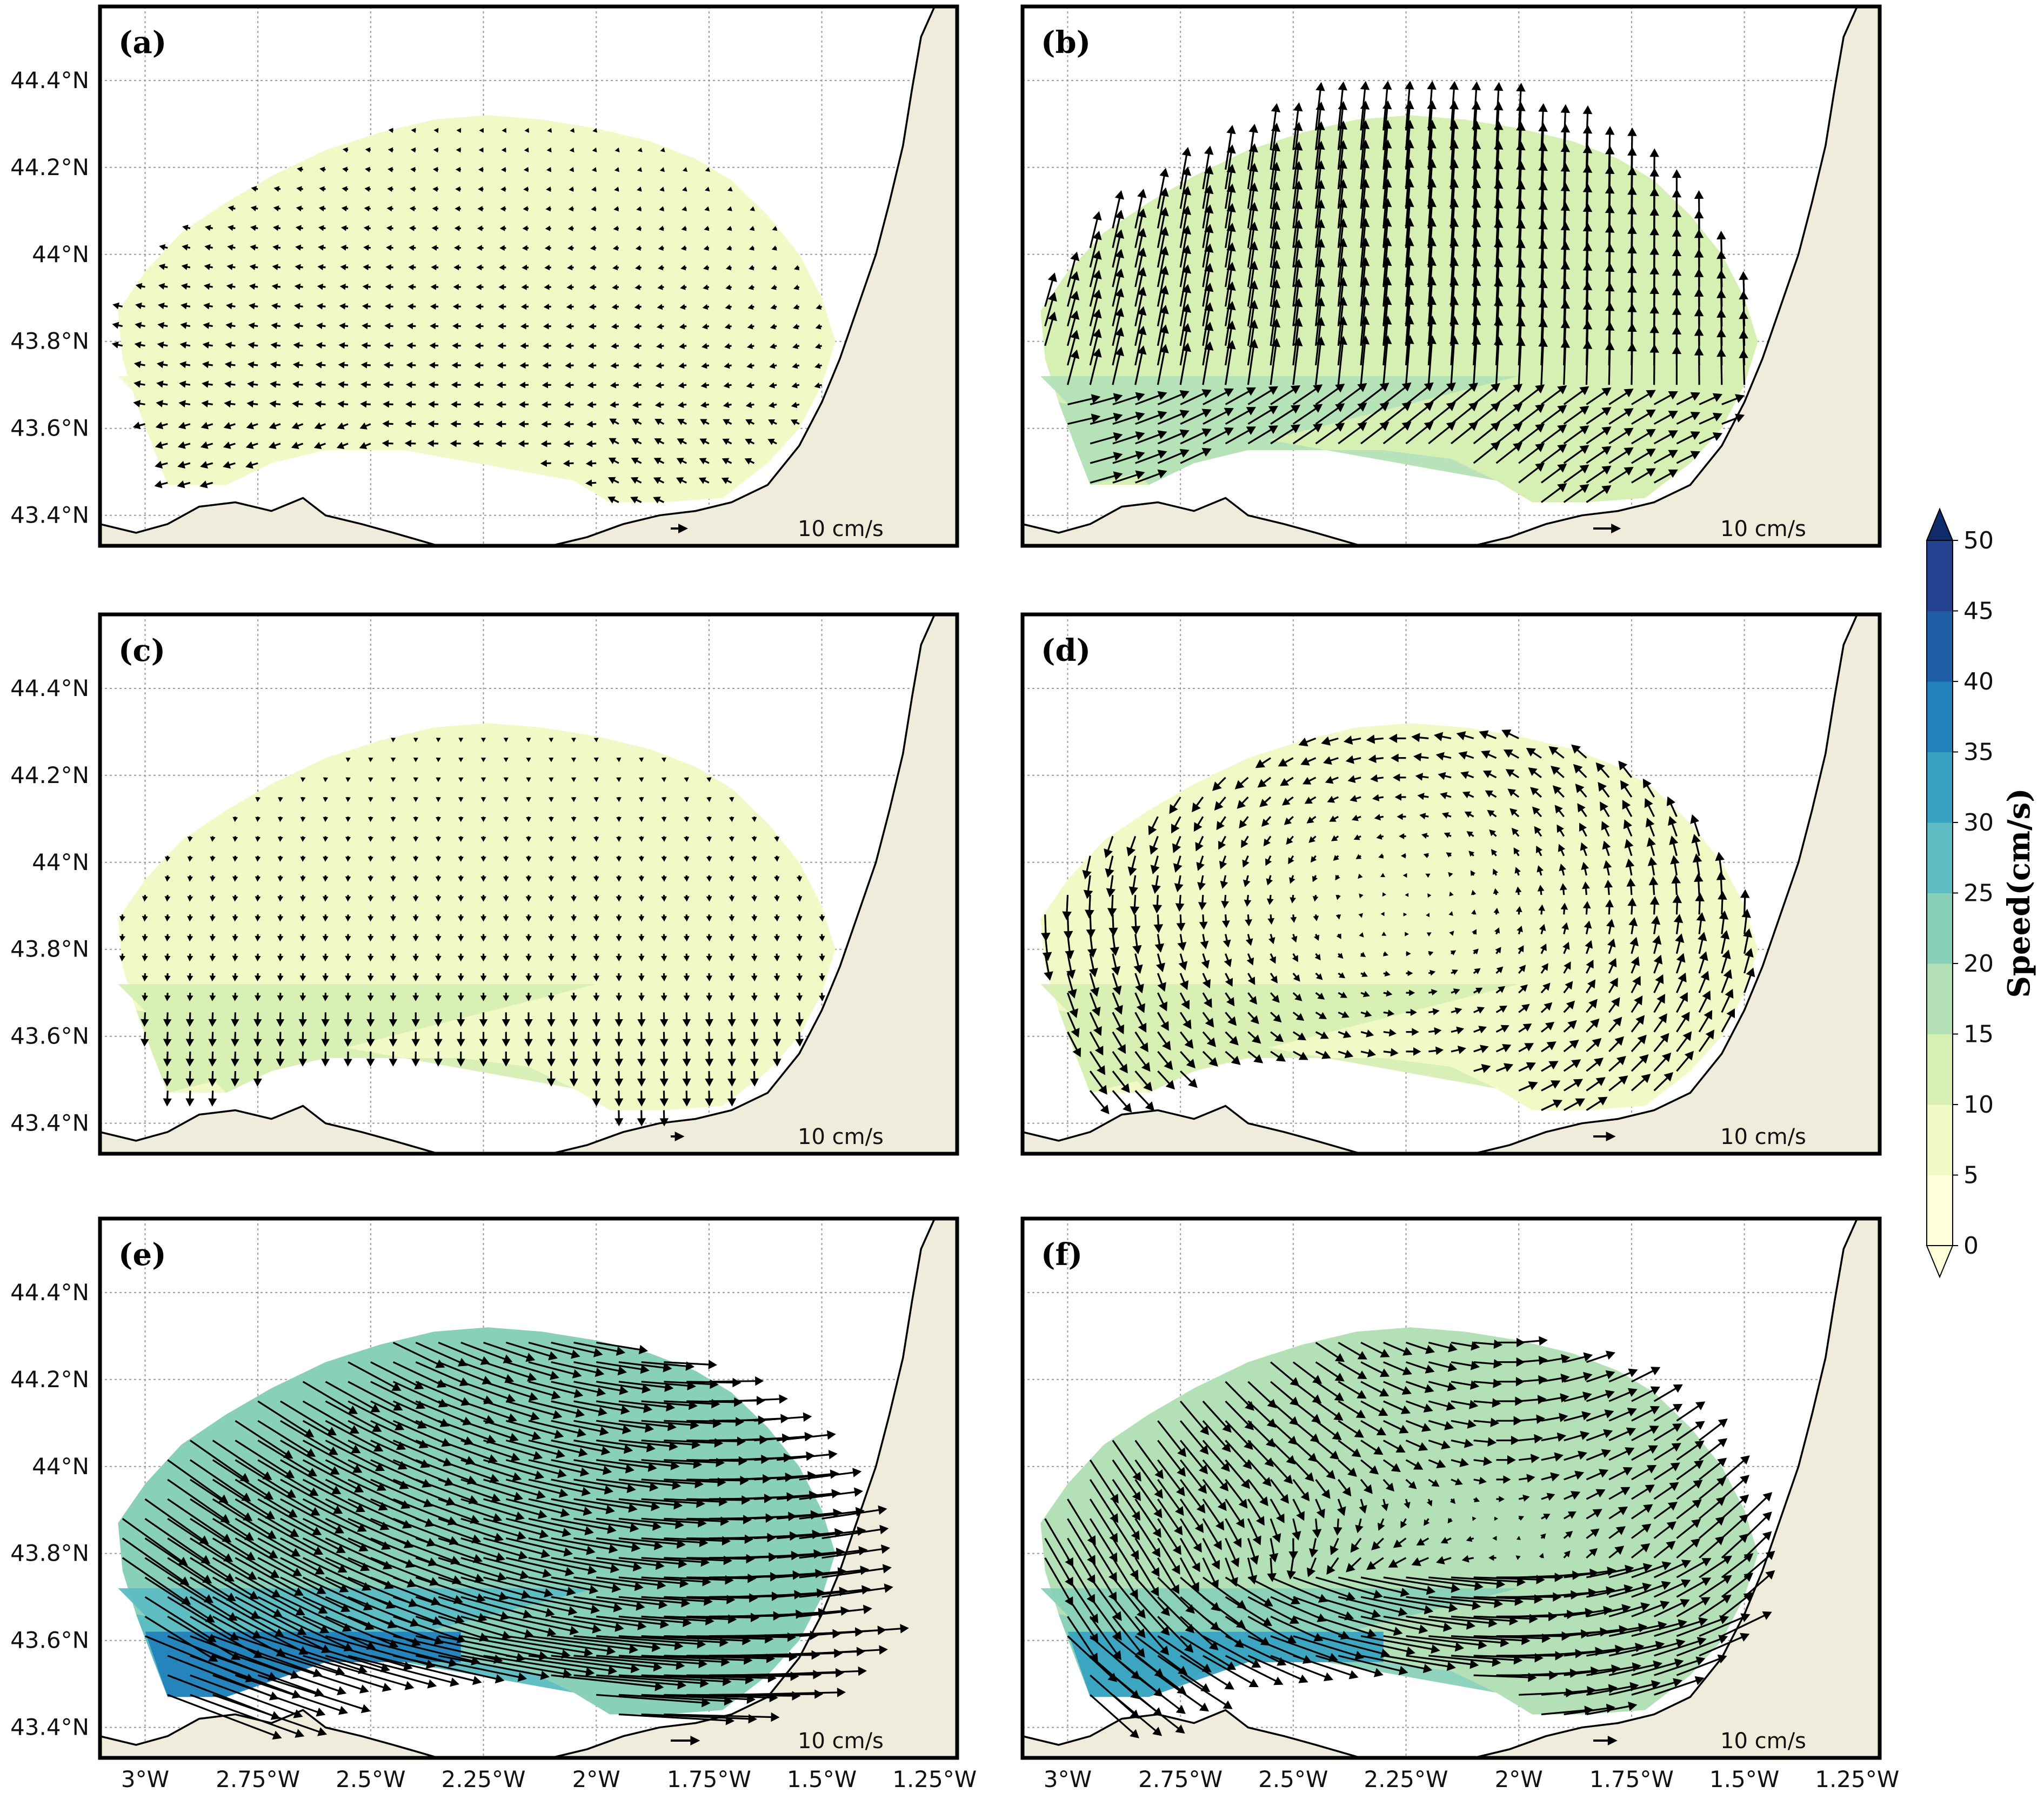 This screenshot has width=2044, height=1793. I want to click on land-east, so click(1676, 276).